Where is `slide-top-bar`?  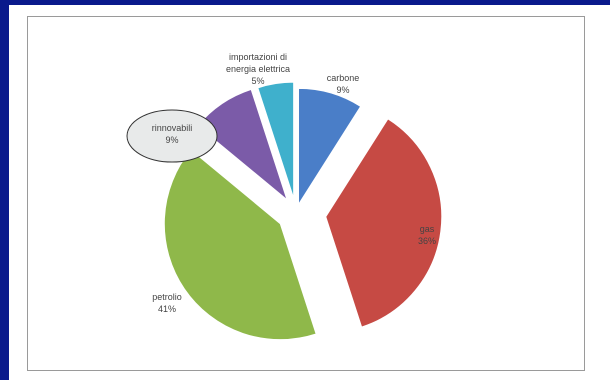 slide-top-bar is located at coordinates (309, 2).